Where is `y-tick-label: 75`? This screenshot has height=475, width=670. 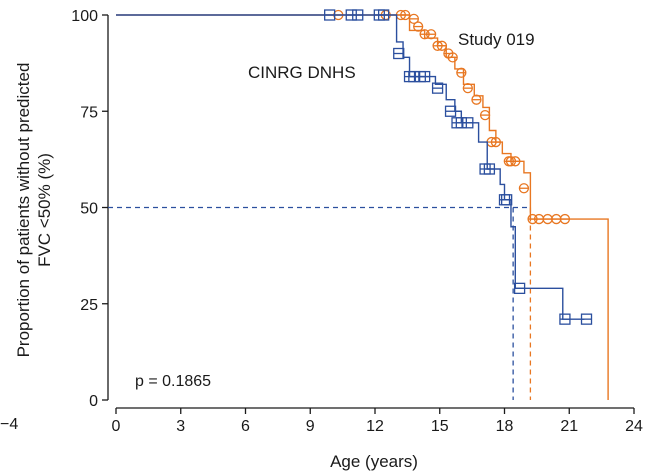
y-tick-label: 75 is located at coordinates (89, 112).